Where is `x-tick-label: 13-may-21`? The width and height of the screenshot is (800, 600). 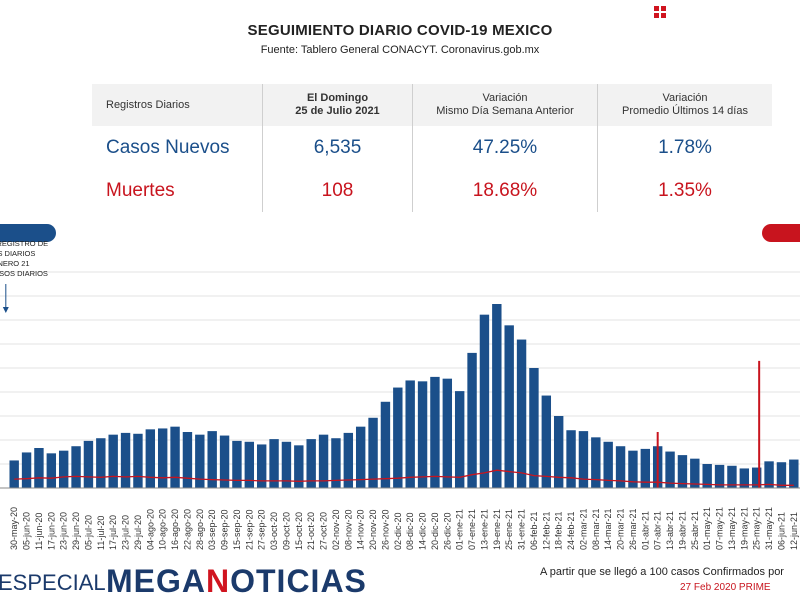 x-tick-label: 13-may-21 is located at coordinates (732, 528).